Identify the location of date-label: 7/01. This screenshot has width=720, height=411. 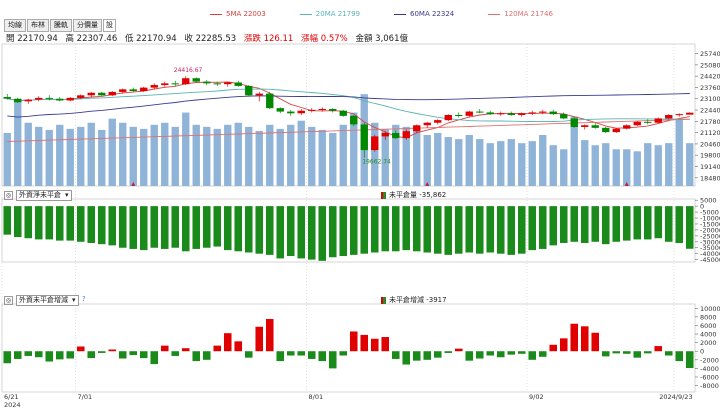
(85, 397).